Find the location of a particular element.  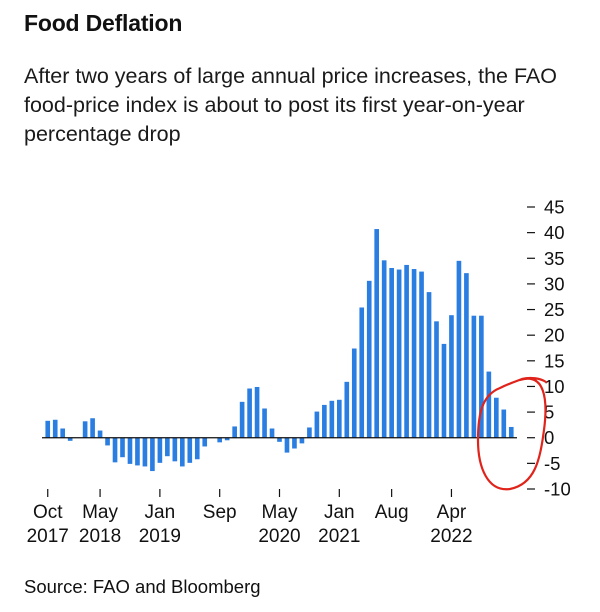

x-tick-label: Apr is located at coordinates (452, 512).